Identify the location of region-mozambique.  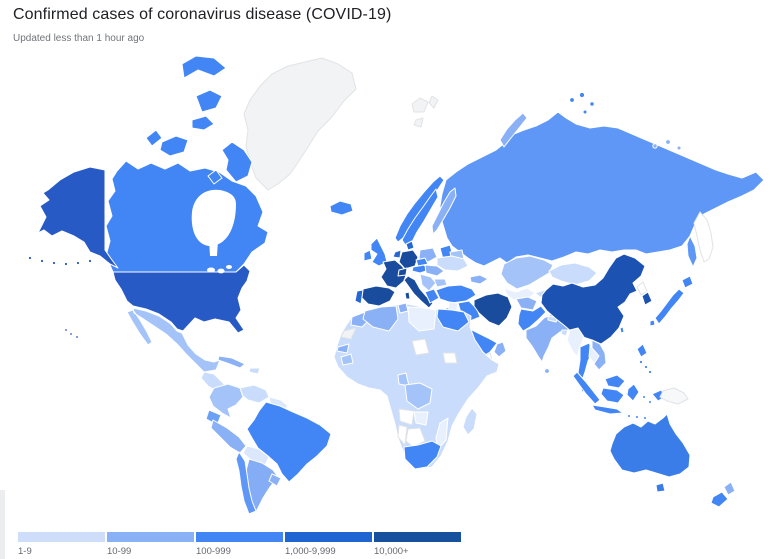
(442, 433).